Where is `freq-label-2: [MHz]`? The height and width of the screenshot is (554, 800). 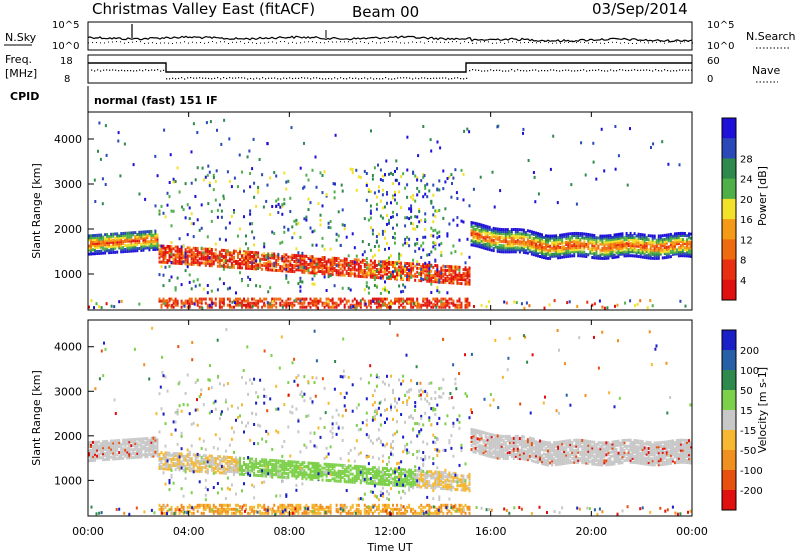 freq-label-2: [MHz] is located at coordinates (21, 73).